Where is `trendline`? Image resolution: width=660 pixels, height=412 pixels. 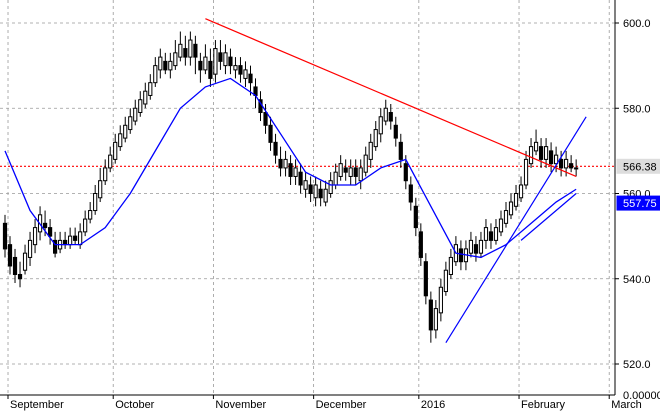
trendline is located at coordinates (548, 217).